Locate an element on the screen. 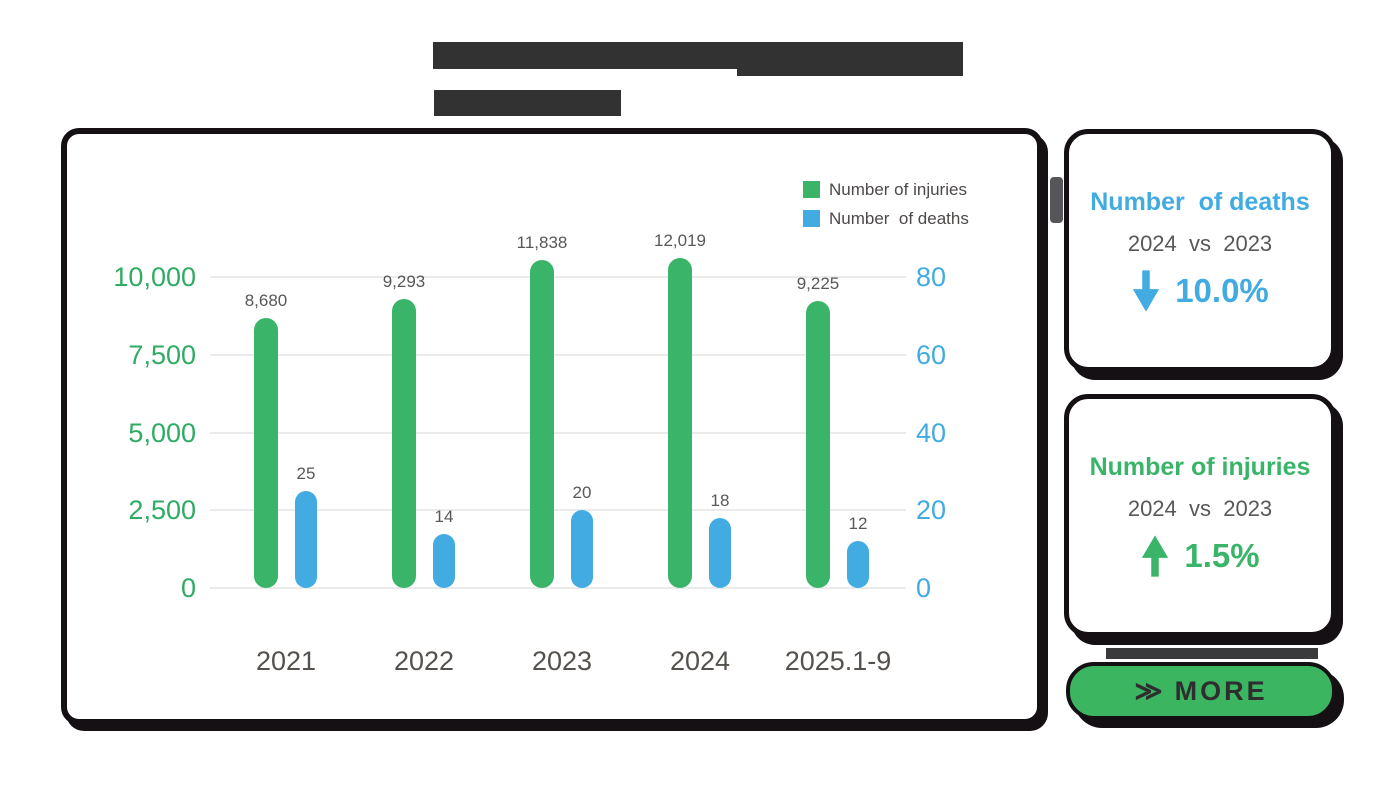  deaths-legend-swatch is located at coordinates (811, 218).